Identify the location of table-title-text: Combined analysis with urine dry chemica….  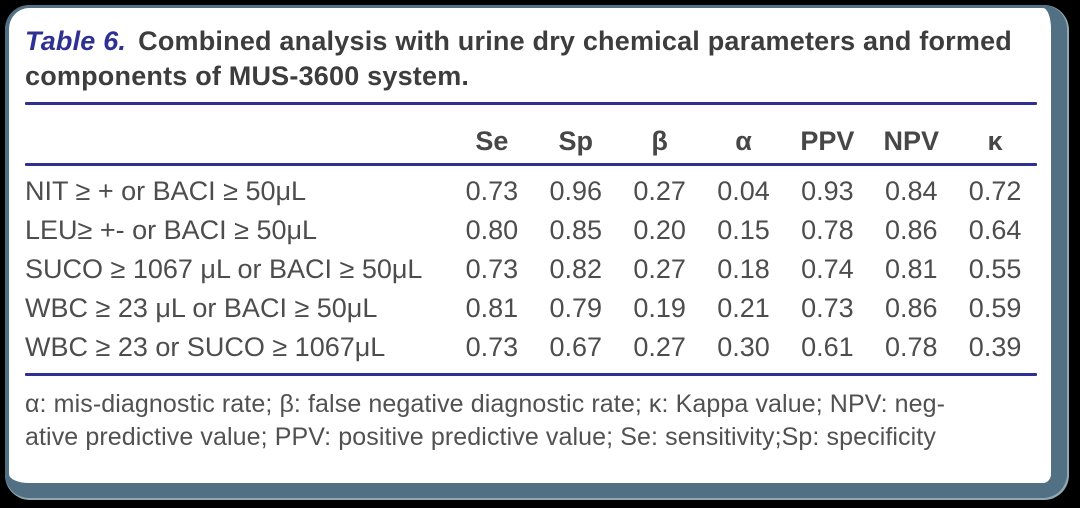
(518, 58).